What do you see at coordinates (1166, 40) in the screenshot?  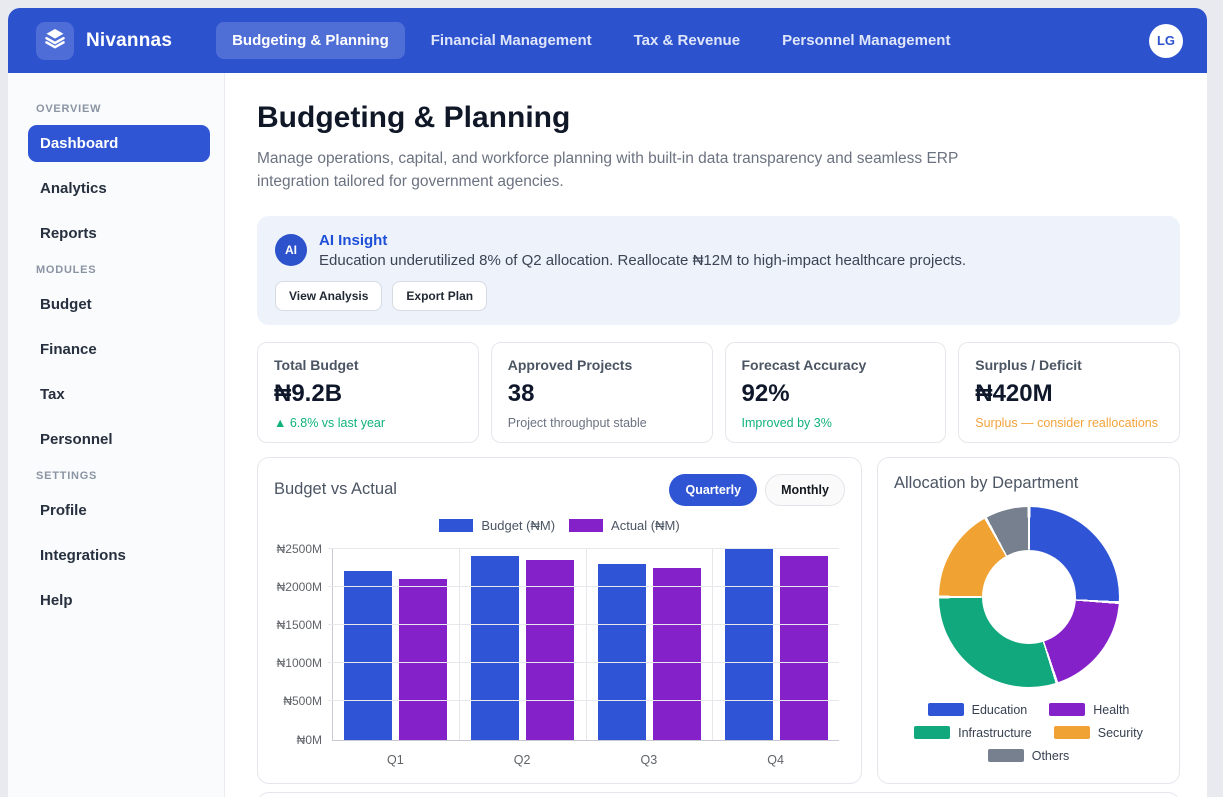 I see `user-avatar: LG` at bounding box center [1166, 40].